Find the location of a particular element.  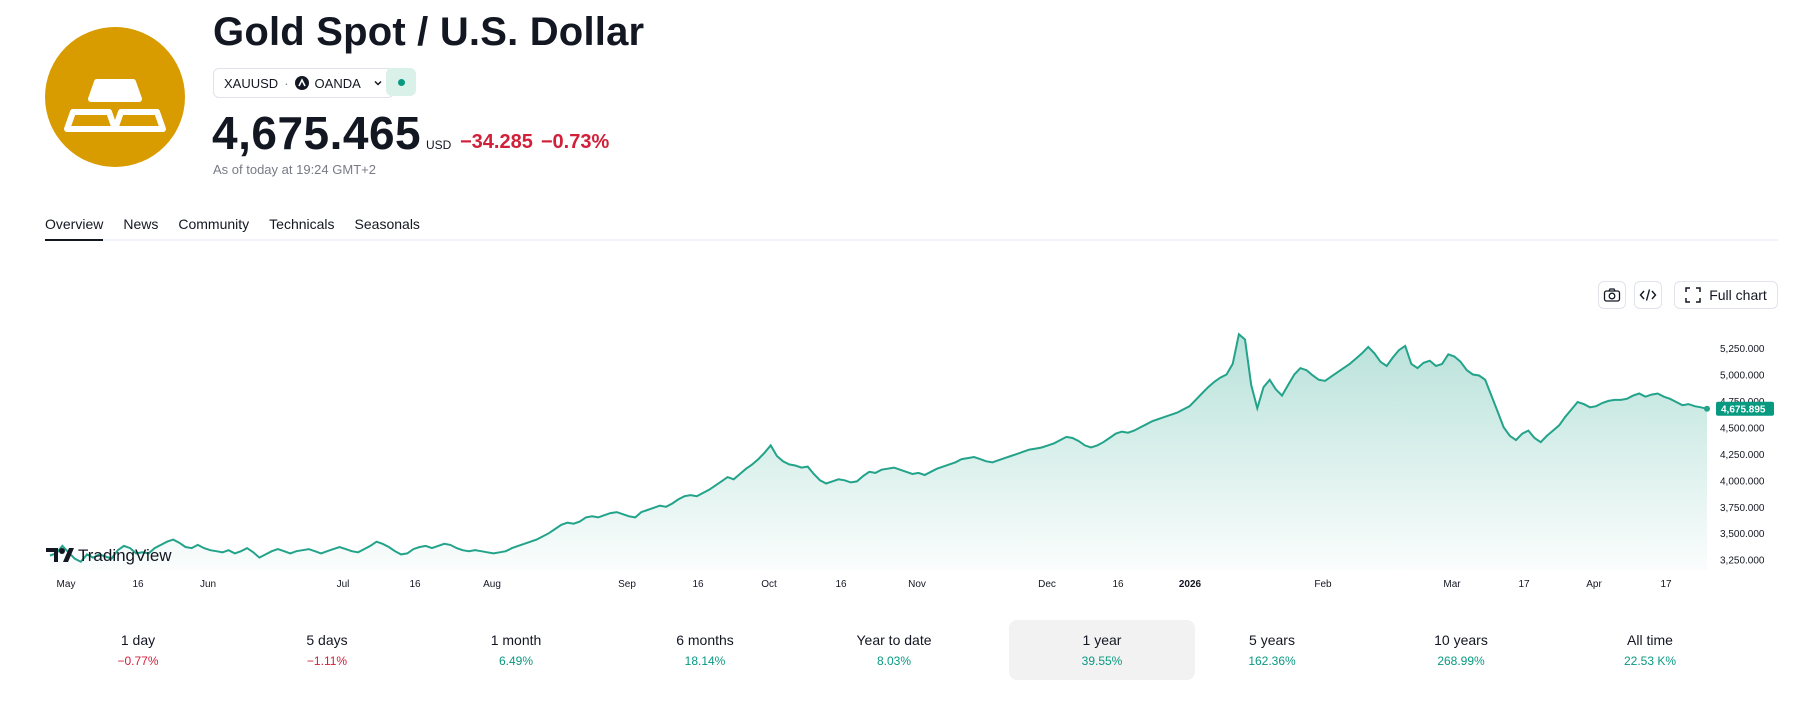

price-change-percent: −0.73% is located at coordinates (575, 142).